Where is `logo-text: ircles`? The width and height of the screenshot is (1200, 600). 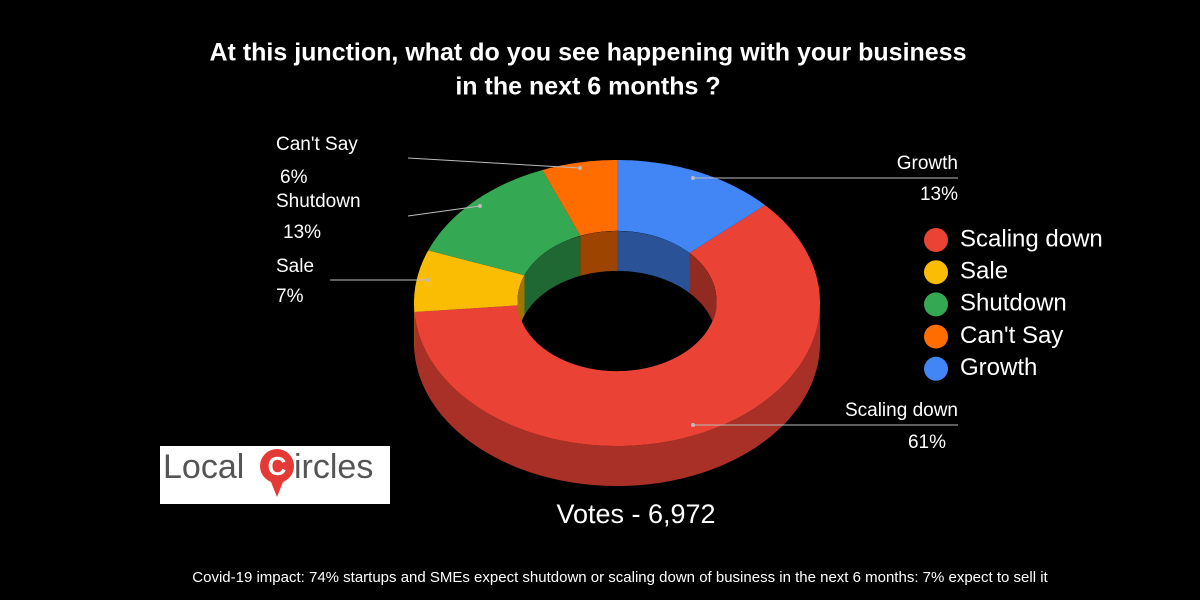
logo-text: ircles is located at coordinates (333, 467).